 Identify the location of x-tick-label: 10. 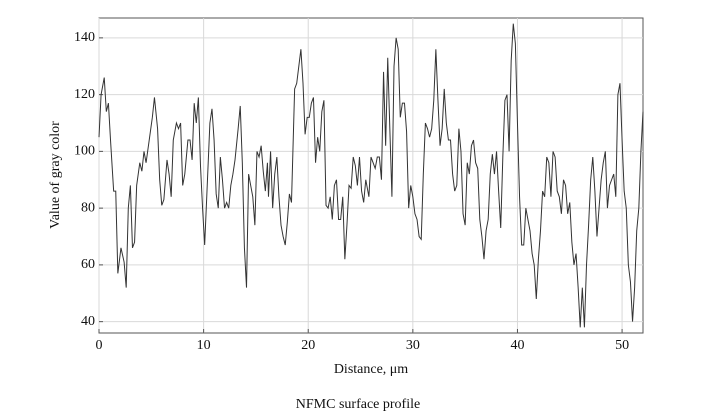
(204, 345).